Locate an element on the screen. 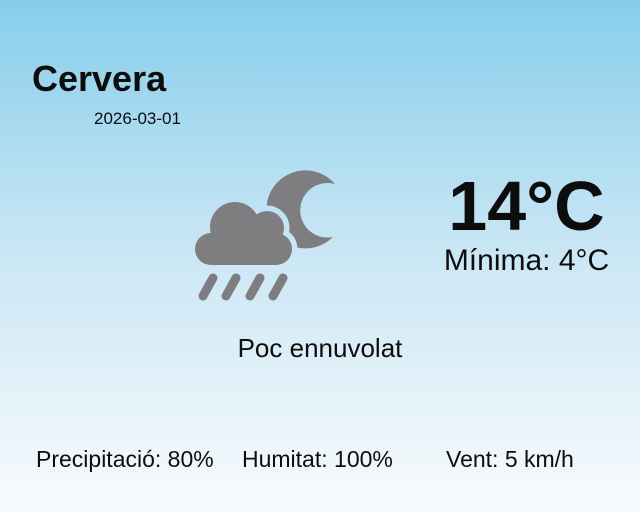 The image size is (640, 512). rain-streaks-icon is located at coordinates (243, 287).